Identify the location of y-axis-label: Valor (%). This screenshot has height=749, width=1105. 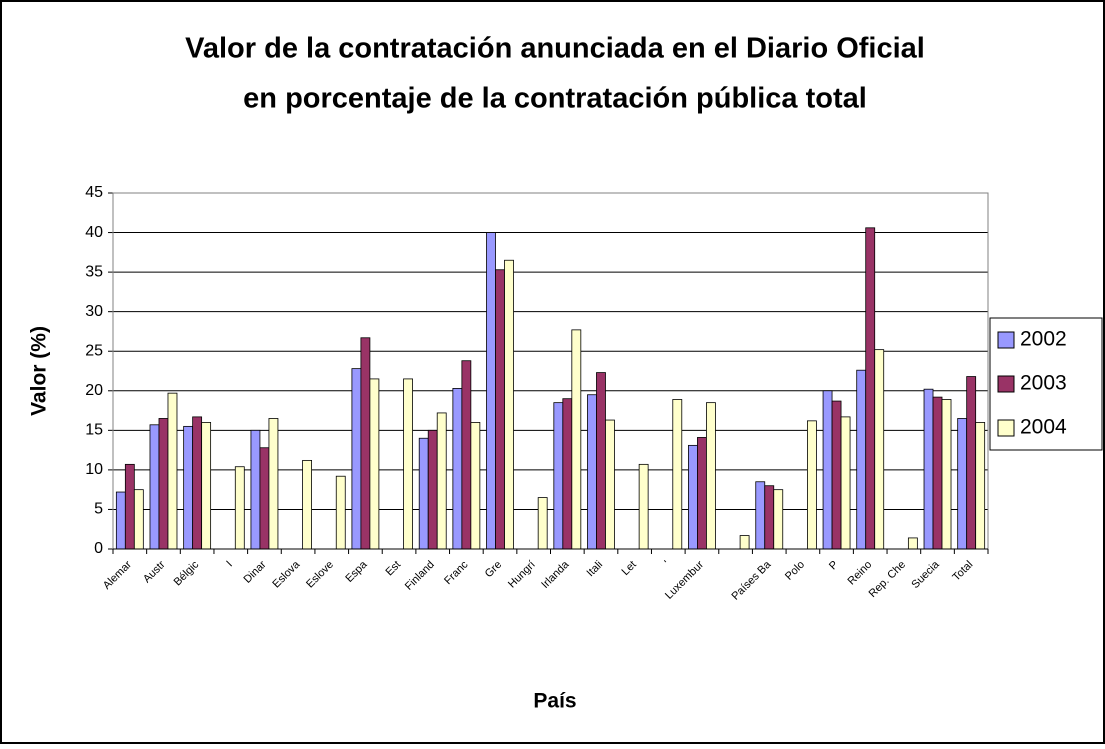
(39, 371).